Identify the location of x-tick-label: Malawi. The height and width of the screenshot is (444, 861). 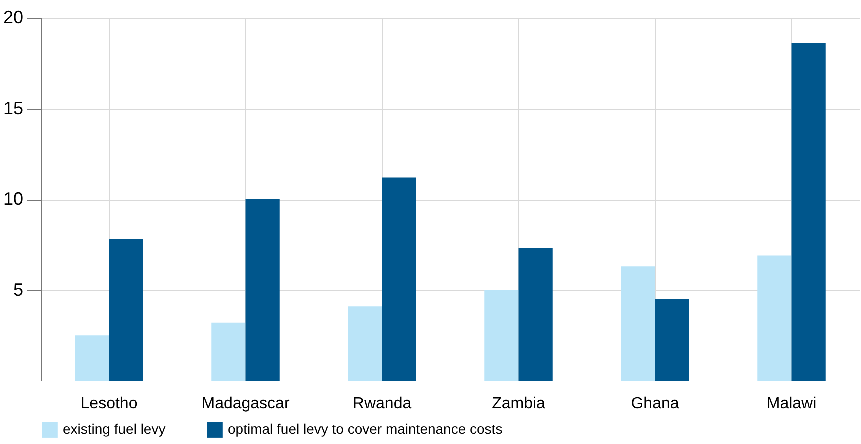
(791, 404).